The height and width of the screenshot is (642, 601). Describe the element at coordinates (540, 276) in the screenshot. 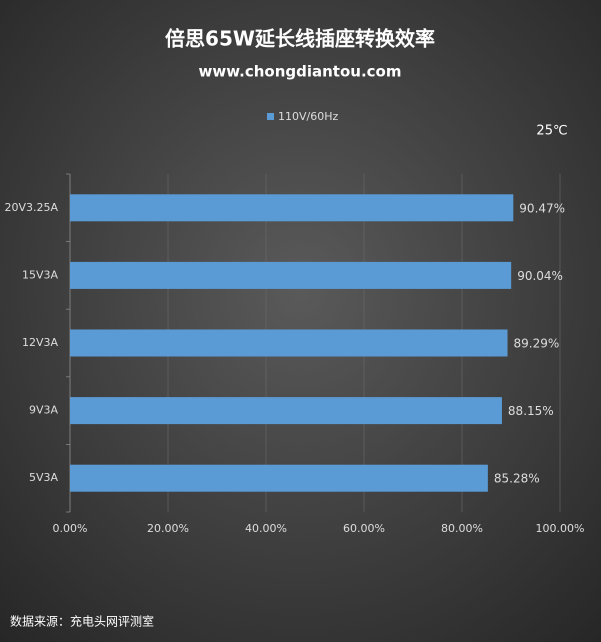

I see `value-label: 90.04%` at that location.